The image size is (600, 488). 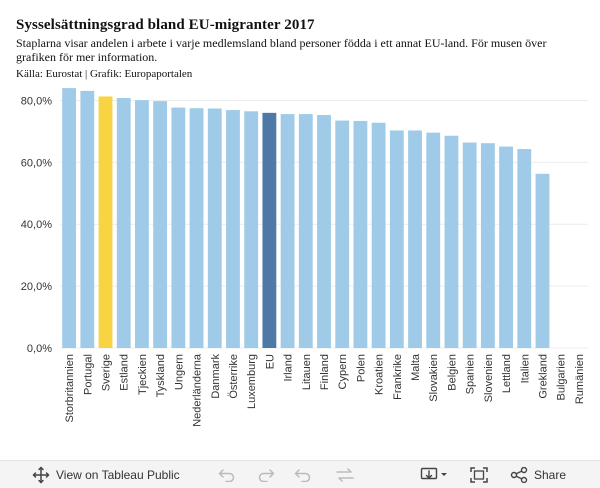 What do you see at coordinates (525, 368) in the screenshot?
I see `x-tick-label: Italien` at bounding box center [525, 368].